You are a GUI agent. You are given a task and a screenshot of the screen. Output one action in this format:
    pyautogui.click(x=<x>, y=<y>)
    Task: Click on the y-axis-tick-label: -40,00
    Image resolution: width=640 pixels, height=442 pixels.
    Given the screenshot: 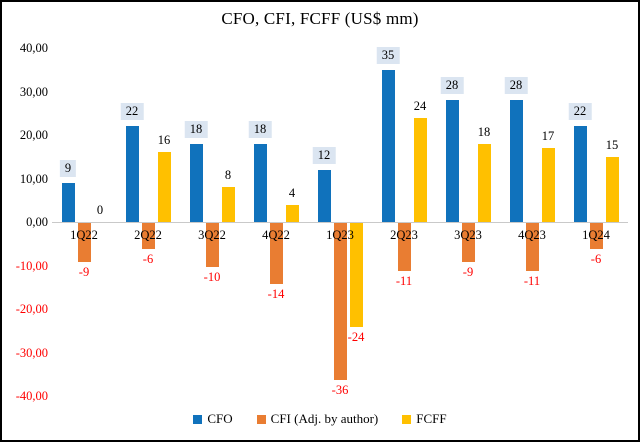 What is the action you would take?
    pyautogui.click(x=31, y=396)
    